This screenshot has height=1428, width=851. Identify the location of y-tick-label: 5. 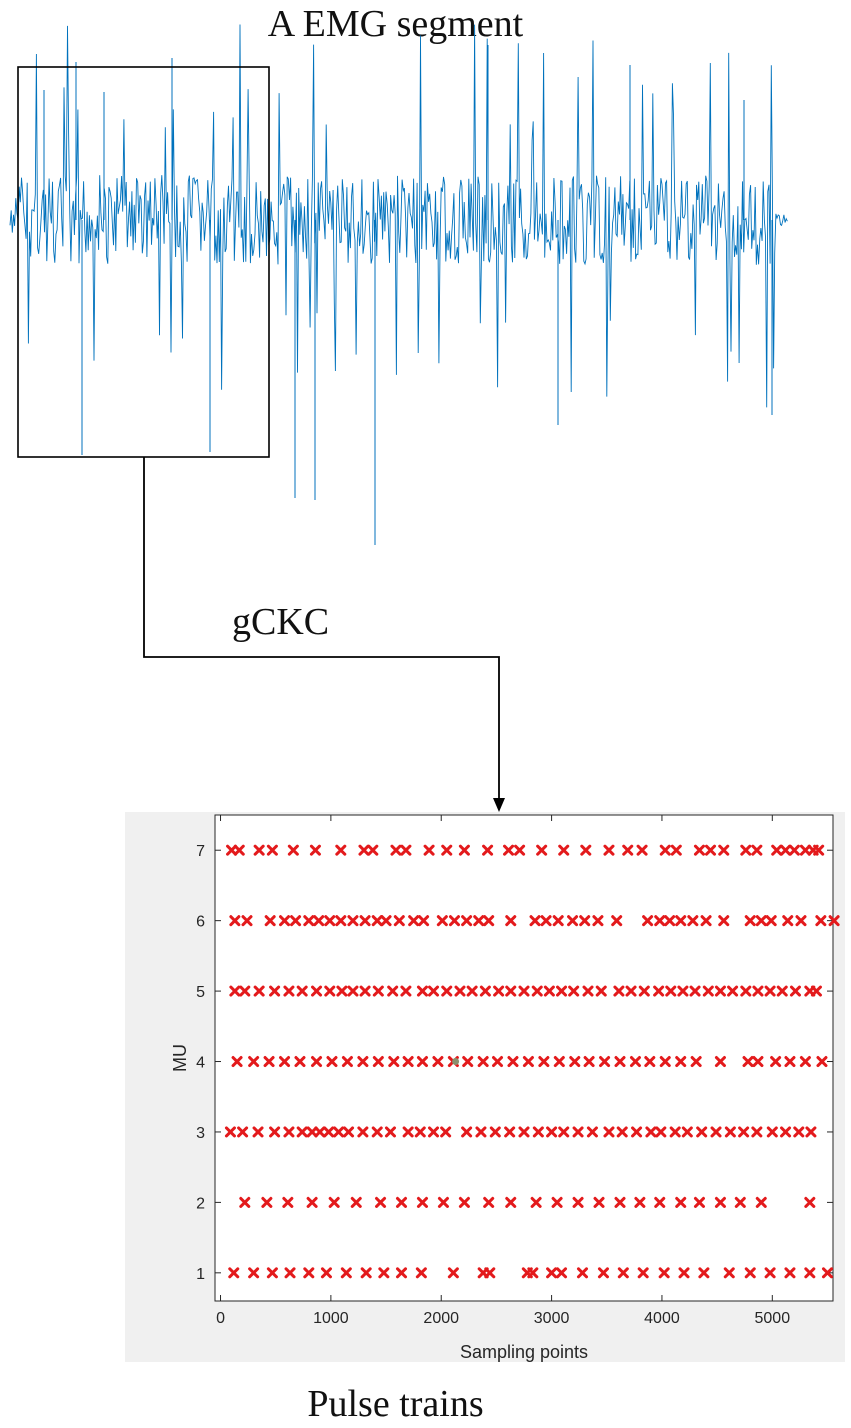
(200, 992).